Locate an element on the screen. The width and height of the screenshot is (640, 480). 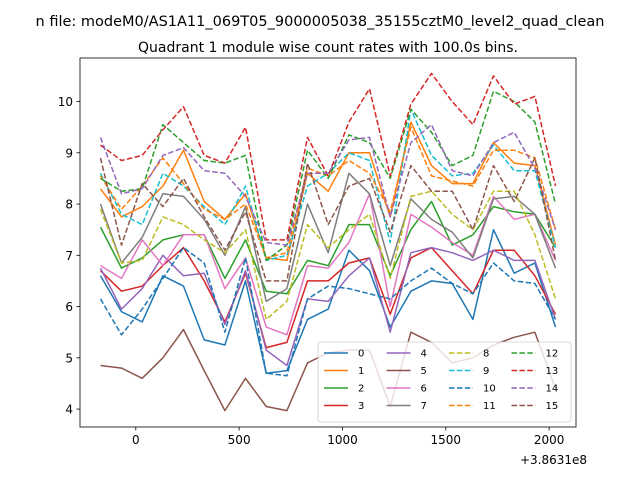
legend-label-5: 5 is located at coordinates (424, 371).